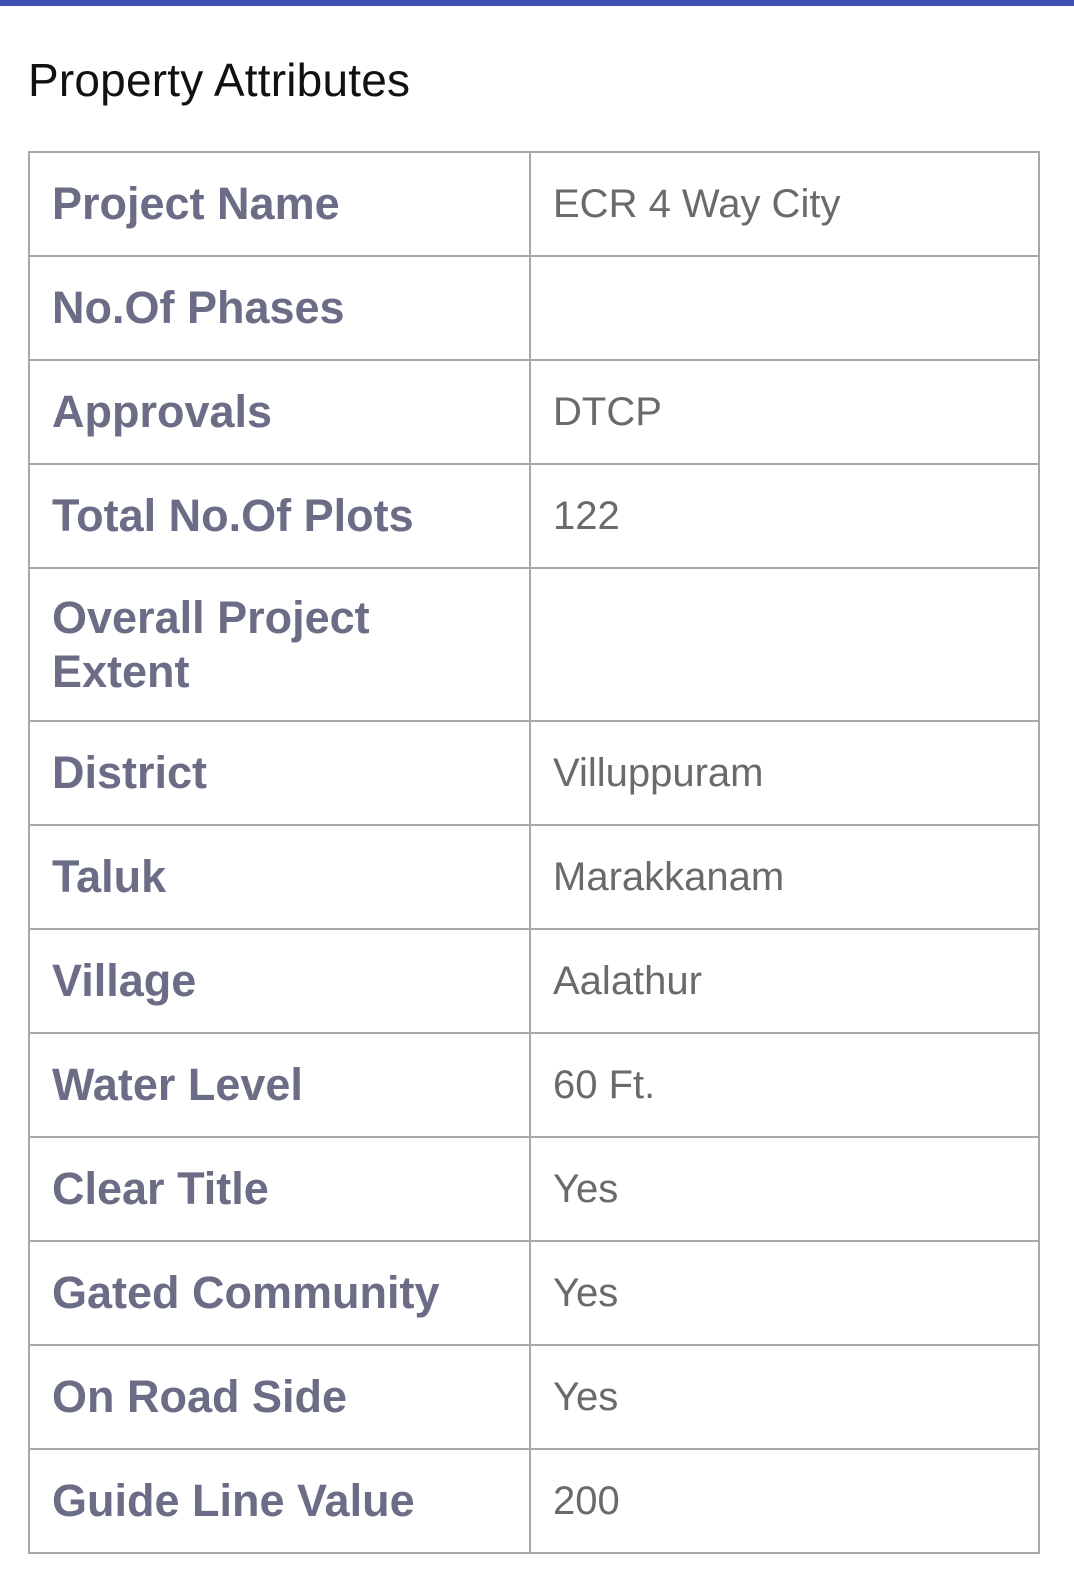 Image resolution: width=1074 pixels, height=1588 pixels. Describe the element at coordinates (279, 981) in the screenshot. I see `attribute-label: Village` at that location.